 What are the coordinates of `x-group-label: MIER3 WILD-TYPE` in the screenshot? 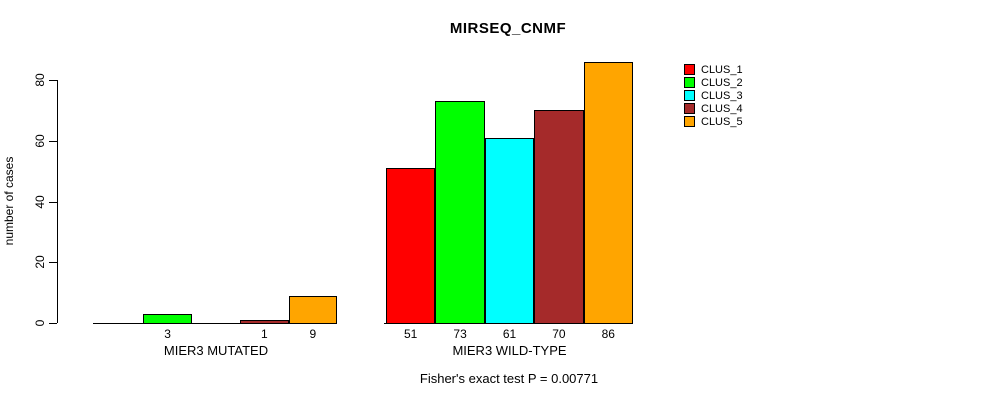 It's located at (509, 350).